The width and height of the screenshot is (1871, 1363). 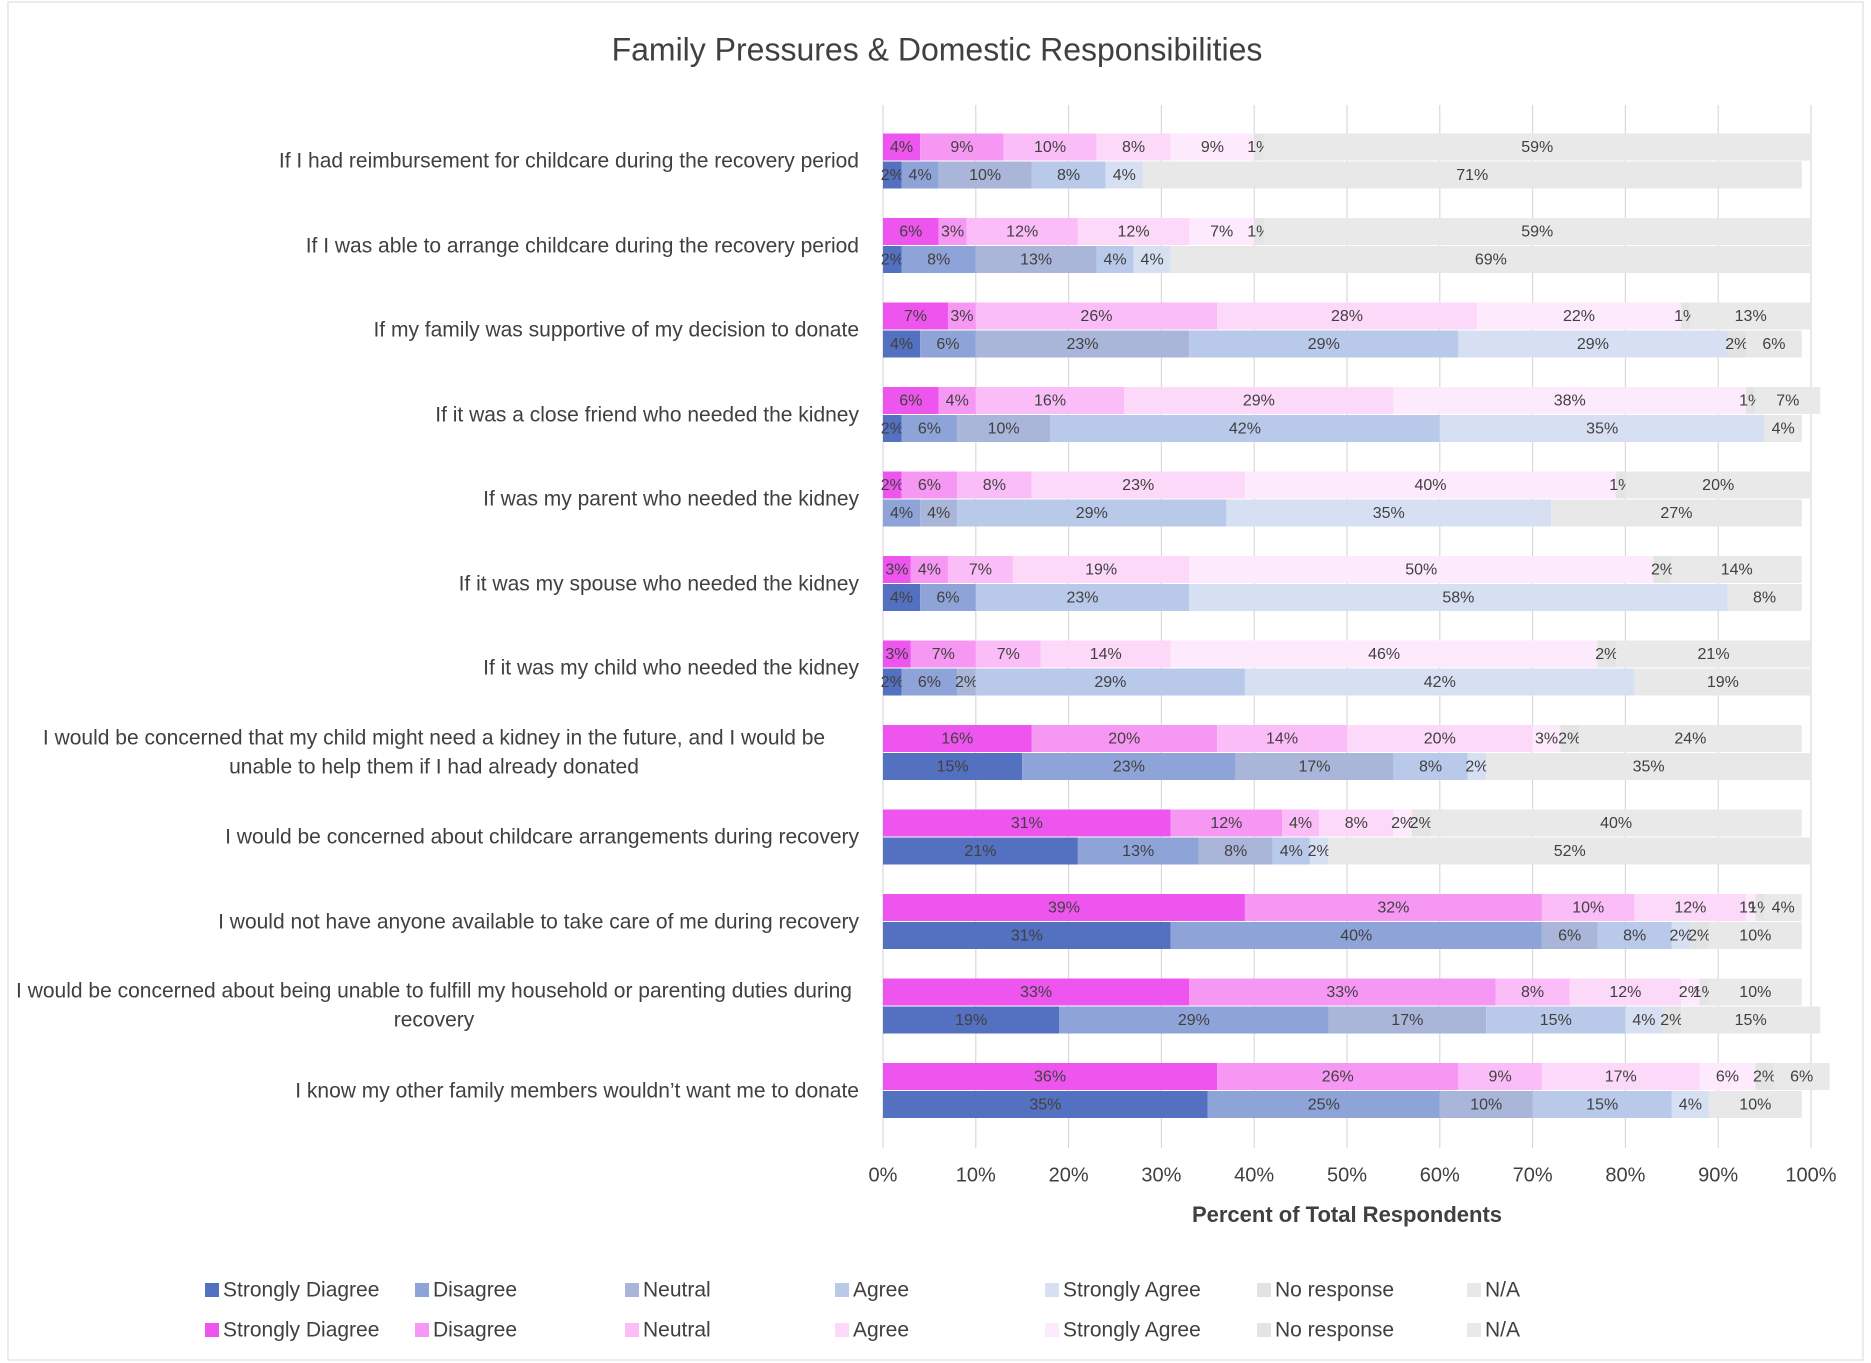 I want to click on data-label: 15%, so click(x=1751, y=1020).